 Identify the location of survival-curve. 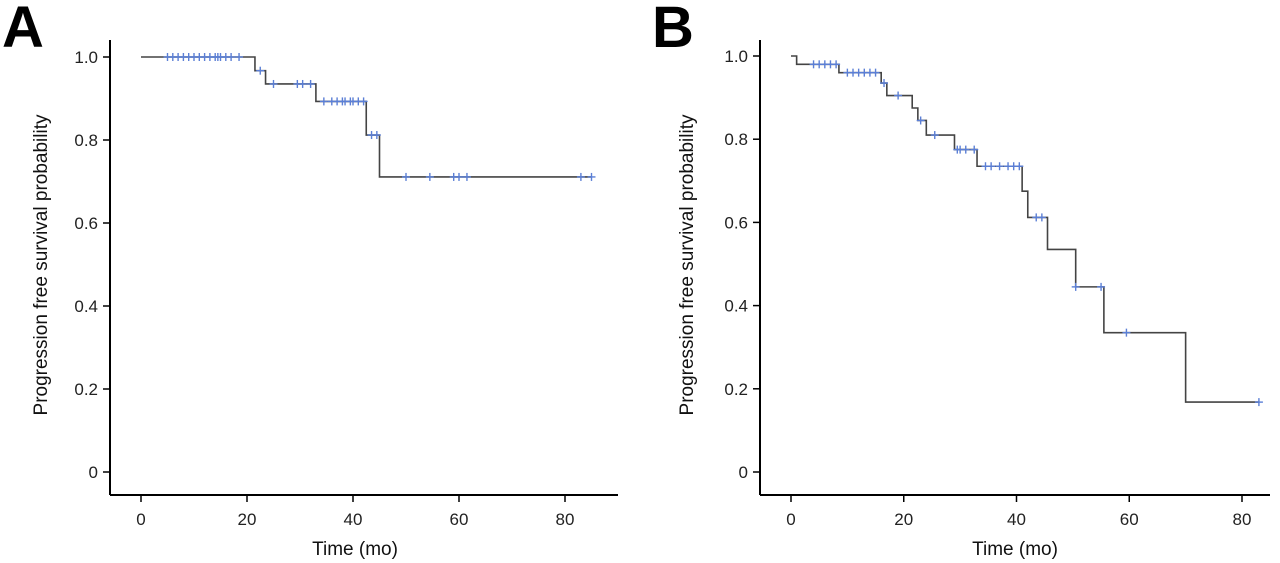
(366, 117).